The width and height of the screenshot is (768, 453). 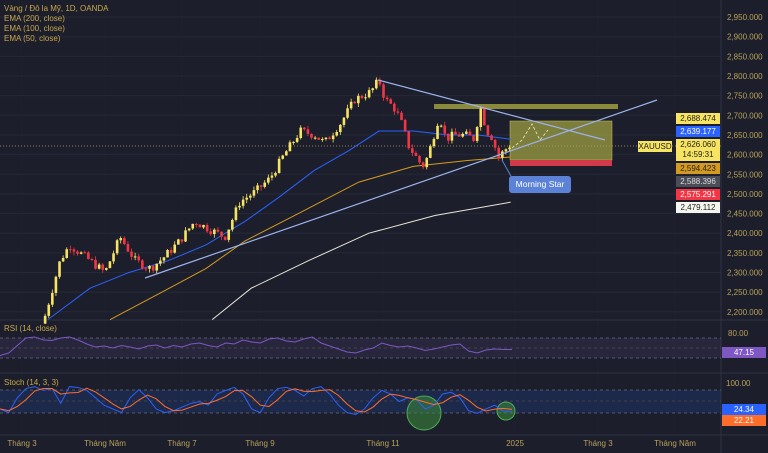 What do you see at coordinates (515, 443) in the screenshot?
I see `x-tick-label: 2025` at bounding box center [515, 443].